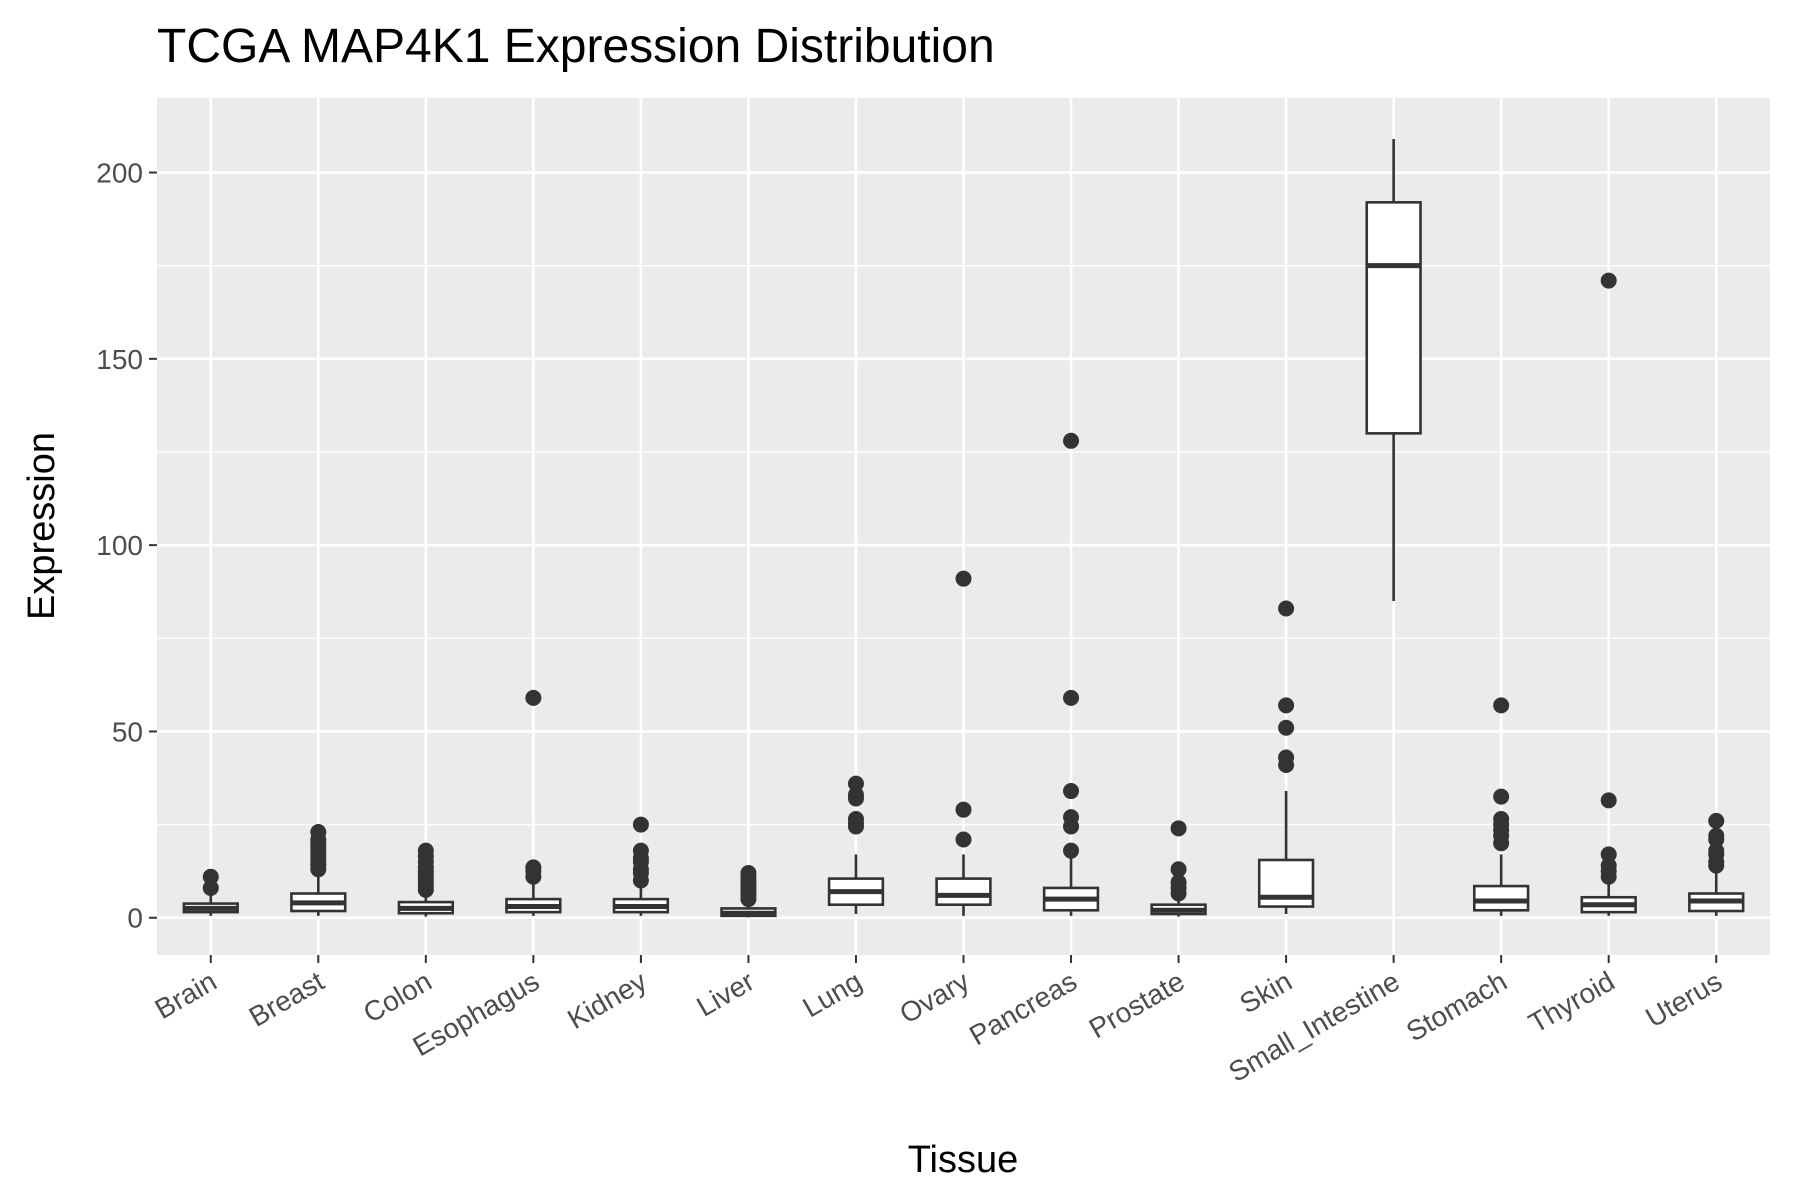  I want to click on box-Liver, so click(748, 891).